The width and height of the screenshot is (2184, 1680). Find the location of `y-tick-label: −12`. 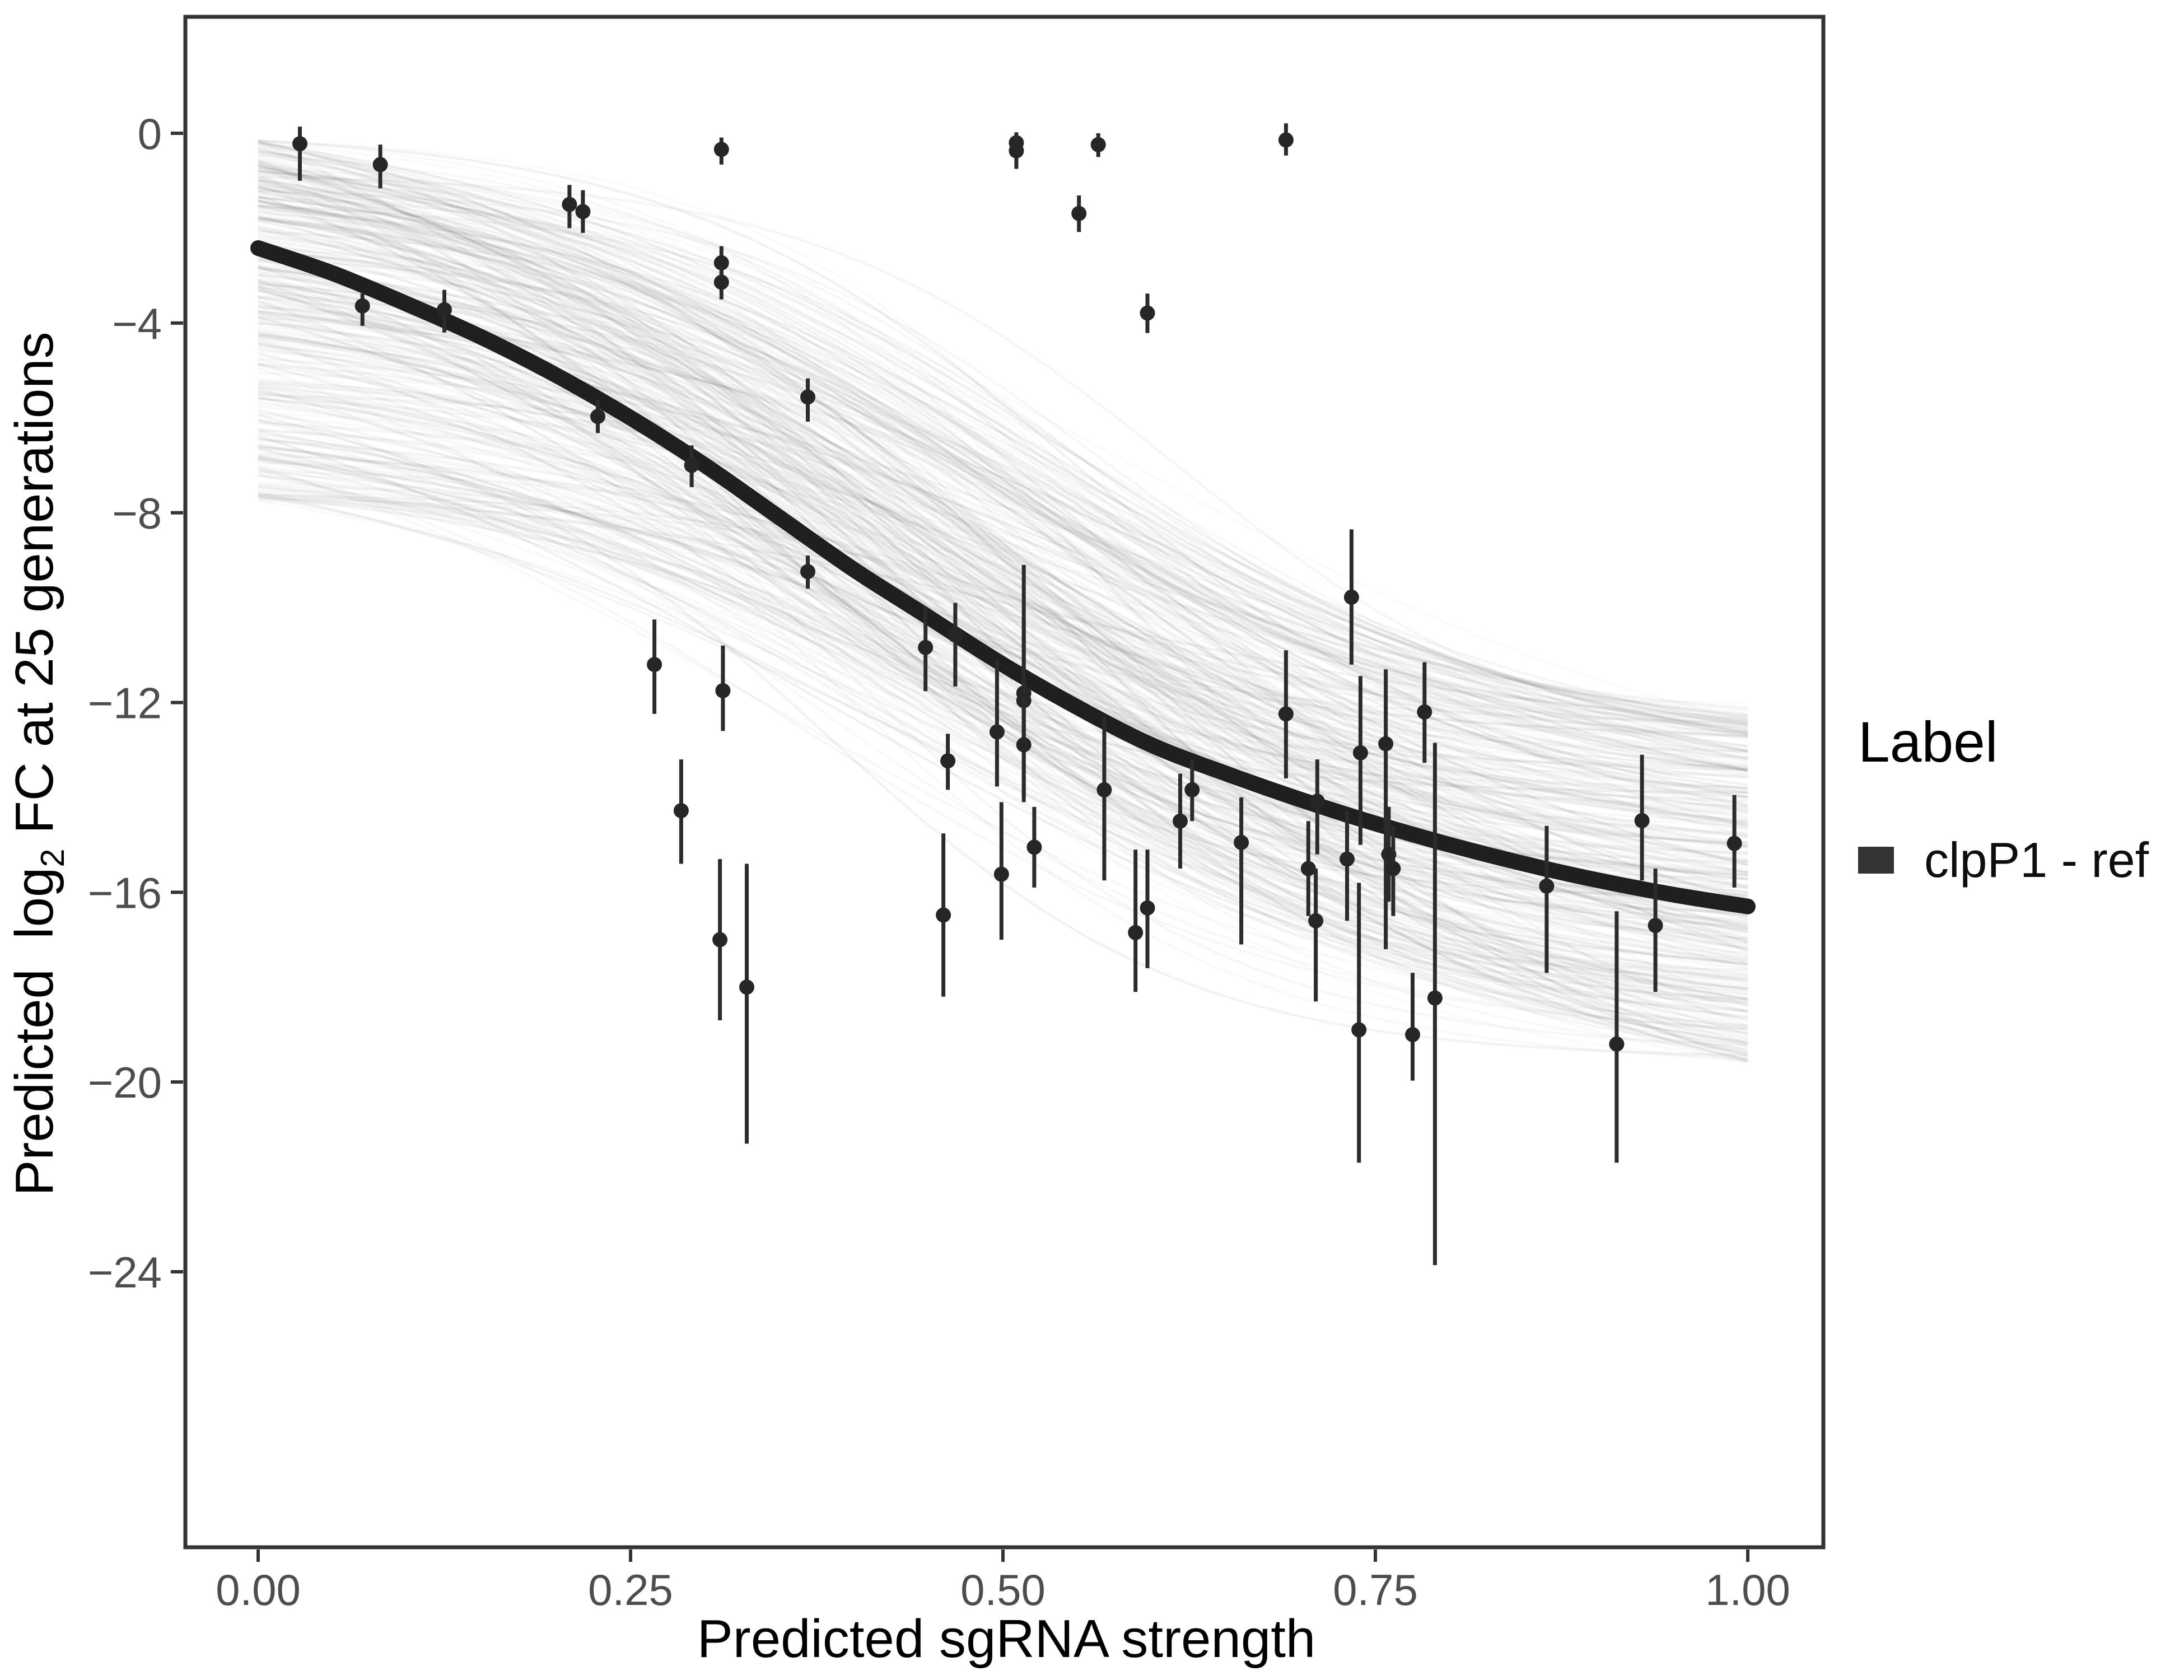

y-tick-label: −12 is located at coordinates (125, 703).